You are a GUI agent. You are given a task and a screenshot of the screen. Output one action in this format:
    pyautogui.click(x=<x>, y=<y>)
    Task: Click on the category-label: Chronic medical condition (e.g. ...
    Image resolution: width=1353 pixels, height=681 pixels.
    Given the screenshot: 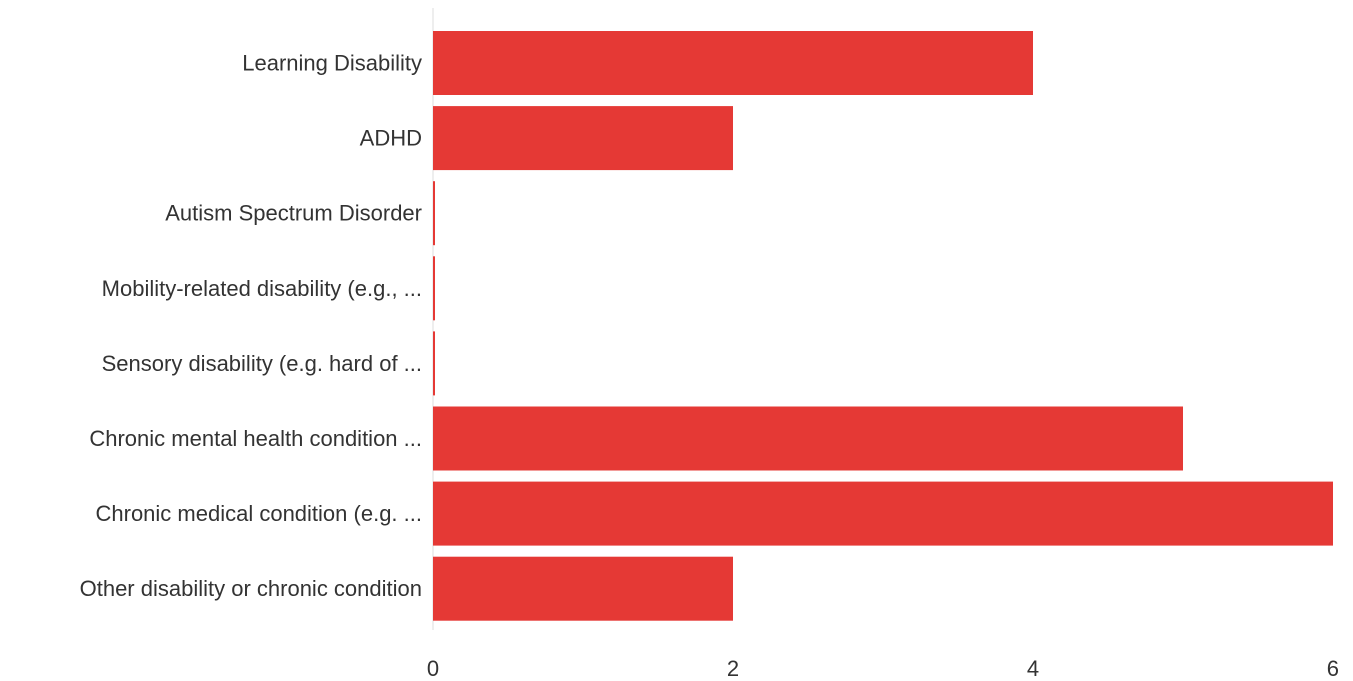 What is the action you would take?
    pyautogui.click(x=259, y=513)
    